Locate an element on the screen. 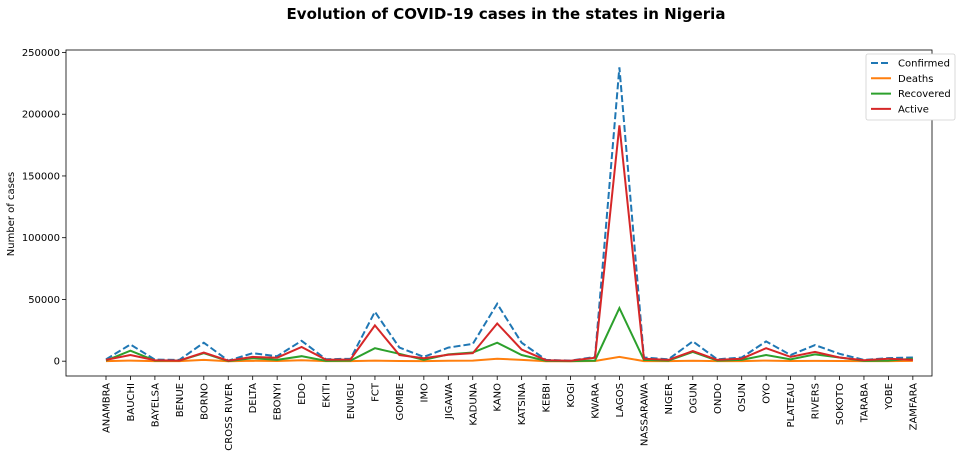  x-tick-label: KANO is located at coordinates (498, 397).